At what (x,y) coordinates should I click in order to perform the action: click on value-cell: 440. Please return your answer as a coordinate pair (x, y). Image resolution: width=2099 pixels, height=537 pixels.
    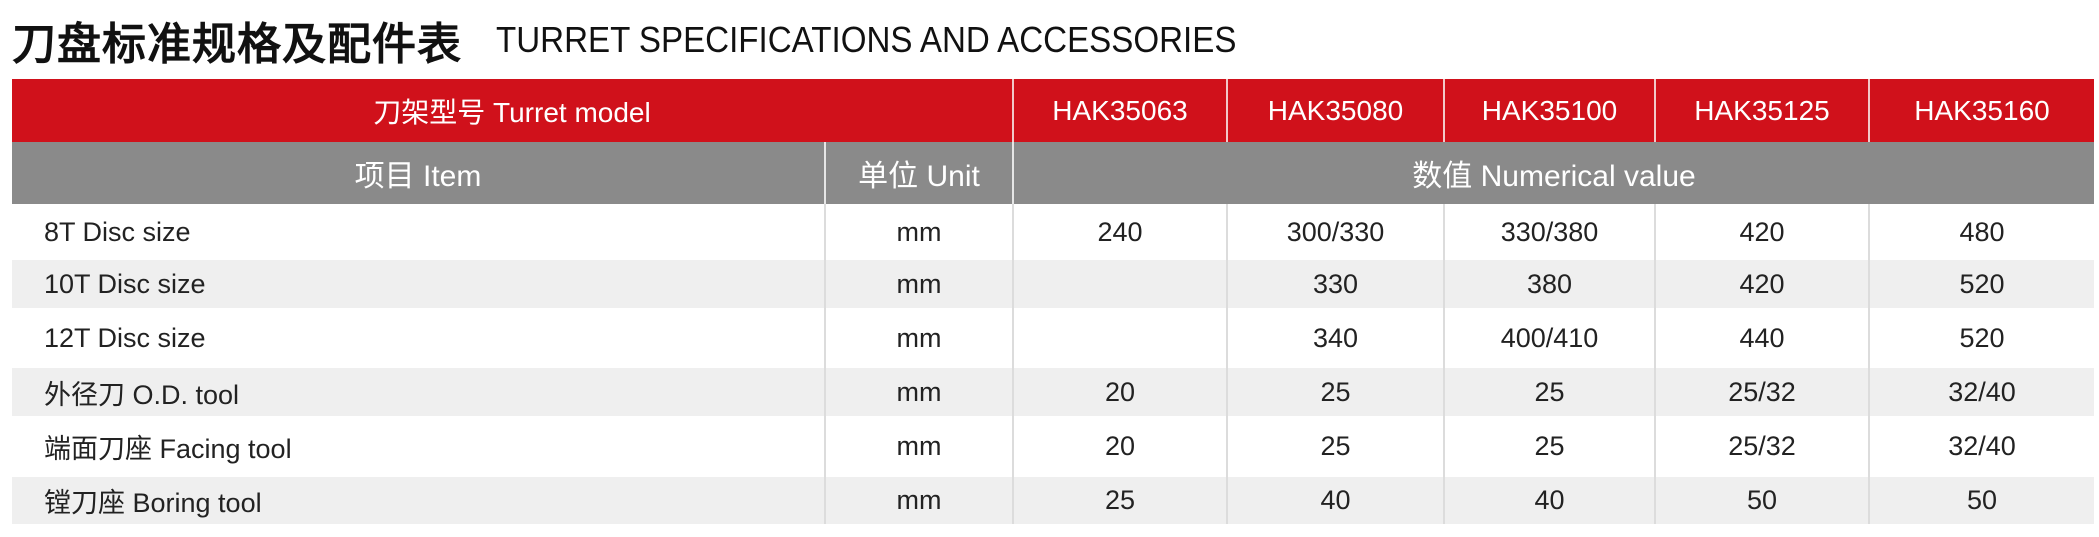
    Looking at the image, I should click on (1761, 338).